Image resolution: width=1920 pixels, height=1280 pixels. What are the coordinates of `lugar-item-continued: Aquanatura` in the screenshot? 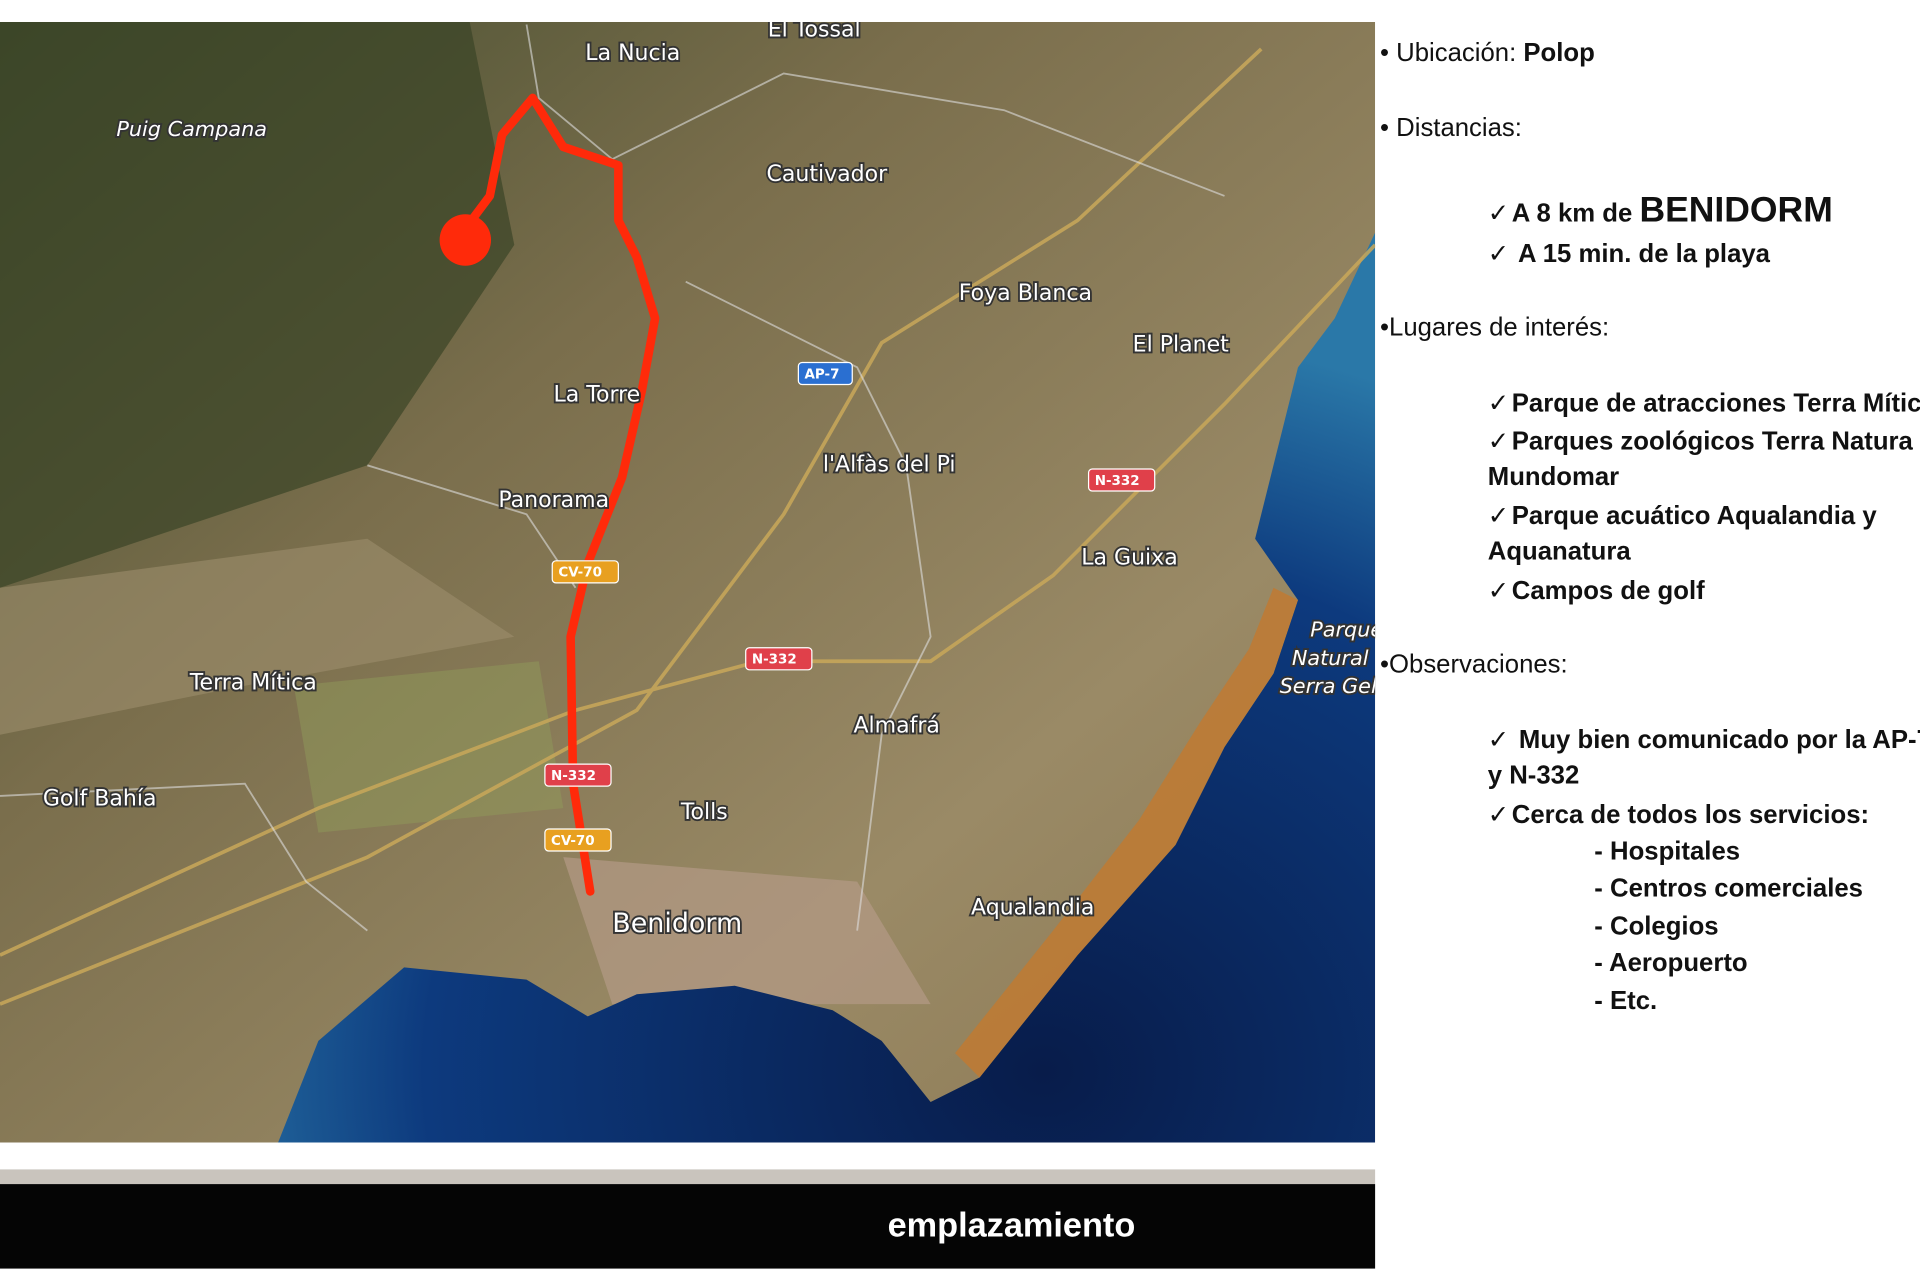 It's located at (1559, 551).